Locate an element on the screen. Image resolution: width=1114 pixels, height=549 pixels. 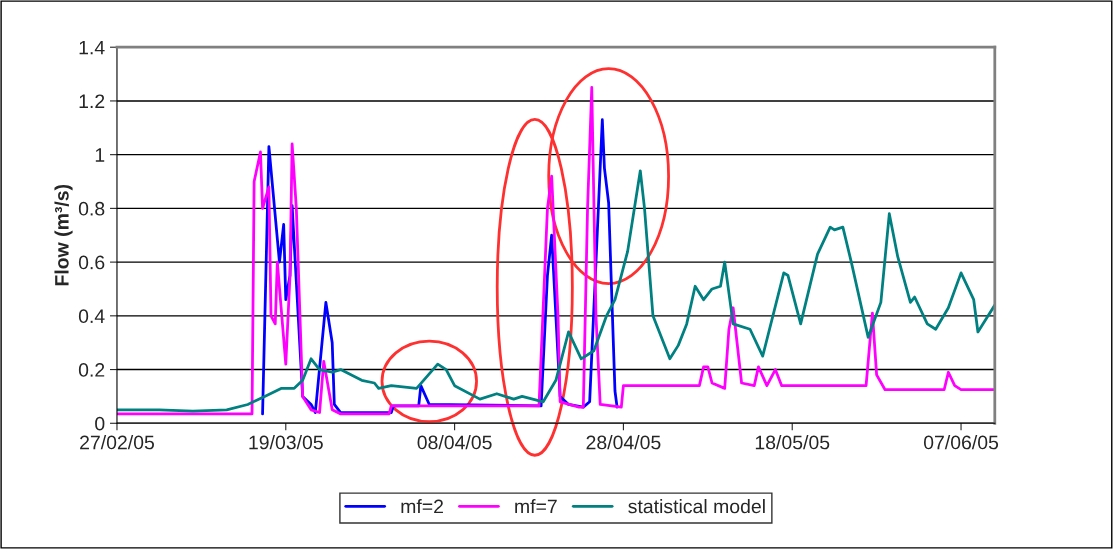
x-tick-label: 18/05/05 is located at coordinates (792, 442).